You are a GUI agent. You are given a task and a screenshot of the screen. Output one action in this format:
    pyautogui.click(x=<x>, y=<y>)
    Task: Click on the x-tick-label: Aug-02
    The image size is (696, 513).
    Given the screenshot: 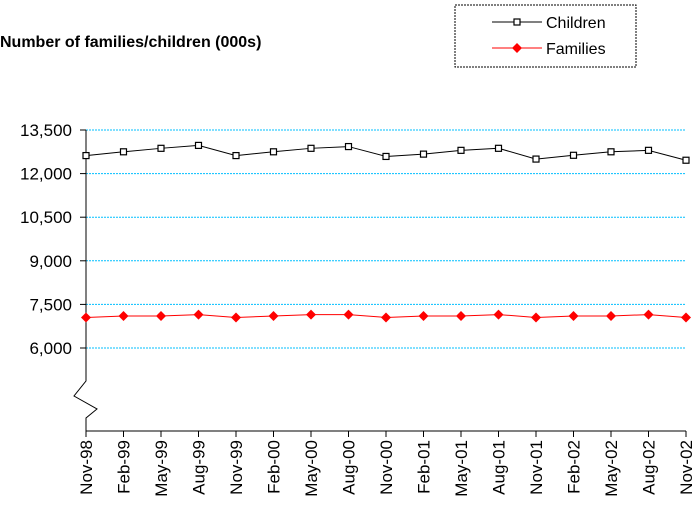 What is the action you would take?
    pyautogui.click(x=649, y=467)
    